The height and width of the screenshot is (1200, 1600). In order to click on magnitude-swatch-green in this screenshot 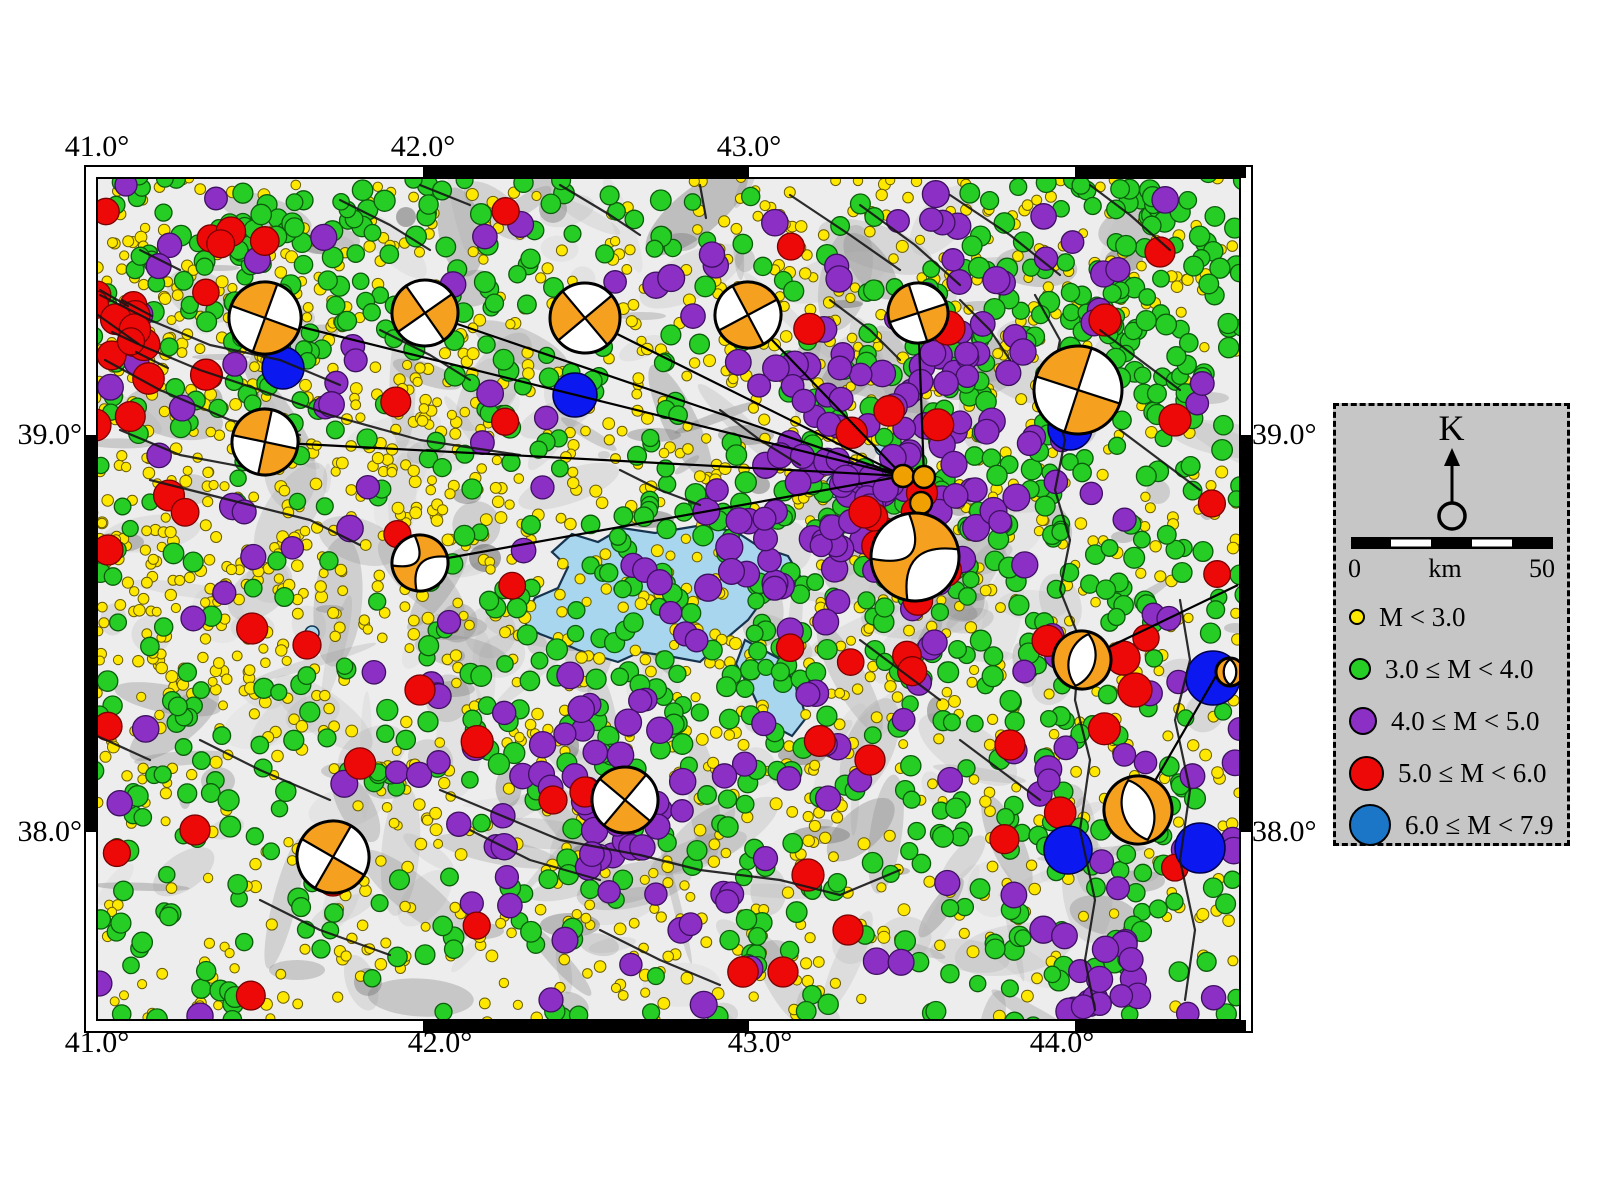, I will do `click(1360, 669)`.